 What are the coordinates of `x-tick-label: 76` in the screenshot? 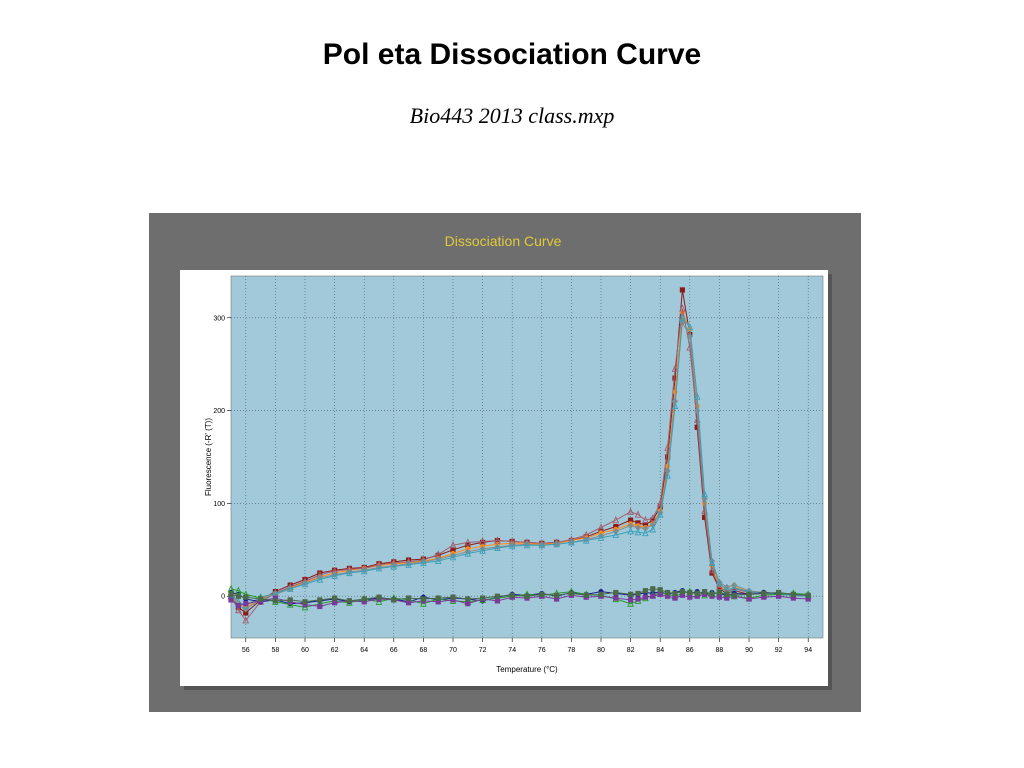 It's located at (542, 650).